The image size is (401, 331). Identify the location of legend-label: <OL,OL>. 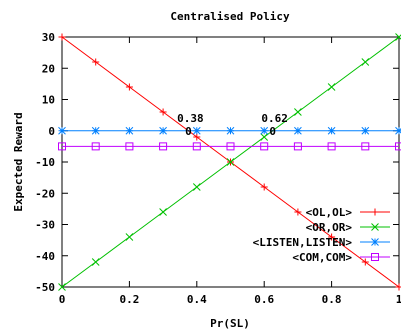
(329, 212).